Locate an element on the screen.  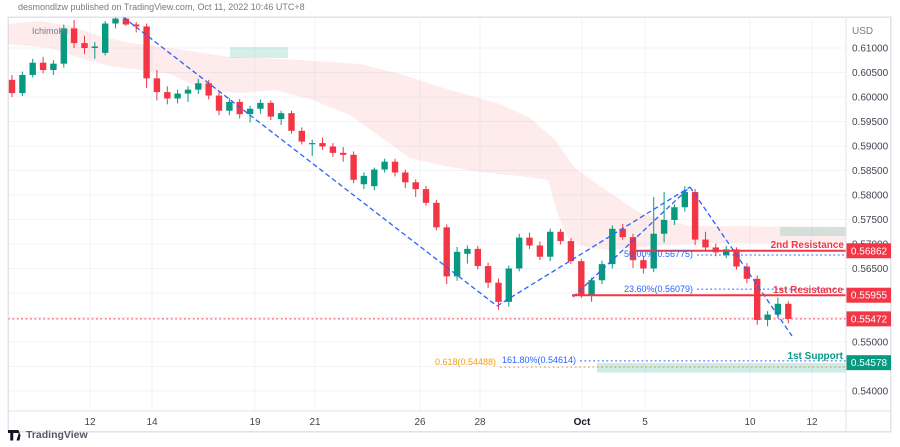
level-label: 161.80%(0.54614) is located at coordinates (539, 360).